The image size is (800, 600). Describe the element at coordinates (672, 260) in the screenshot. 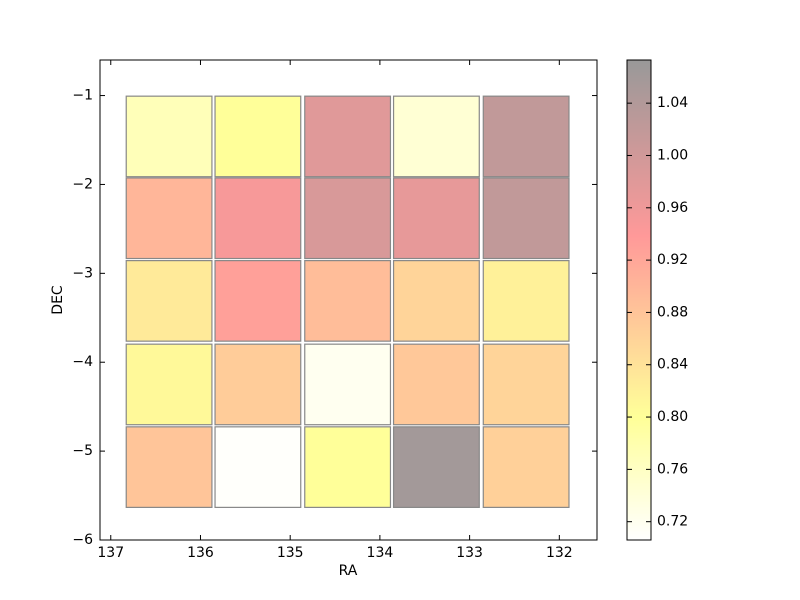

I see `colorbar-tick-label: 0.92` at that location.